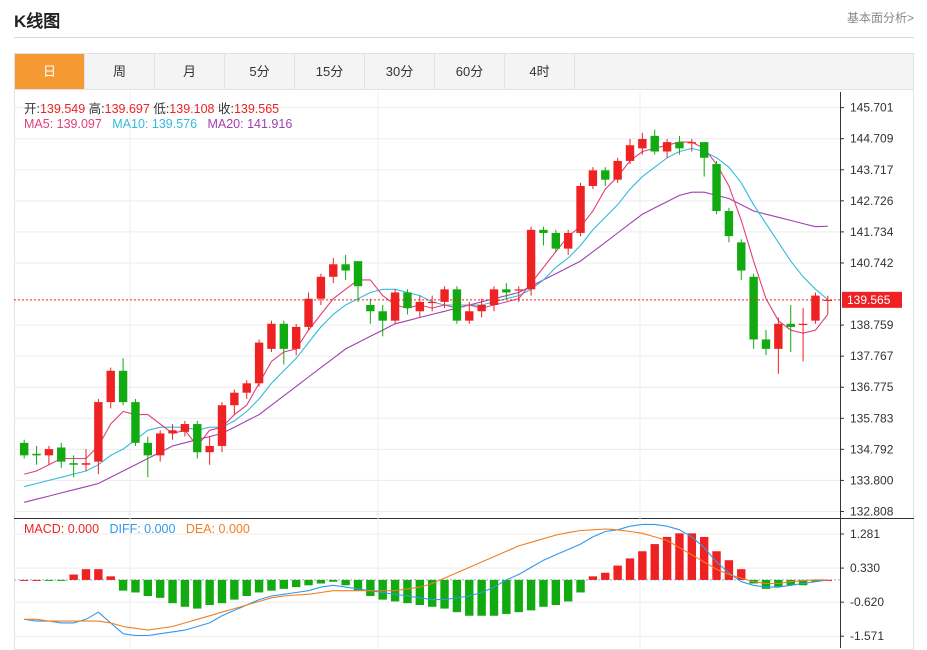  Describe the element at coordinates (120, 71) in the screenshot. I see `tab-week: 周` at that location.